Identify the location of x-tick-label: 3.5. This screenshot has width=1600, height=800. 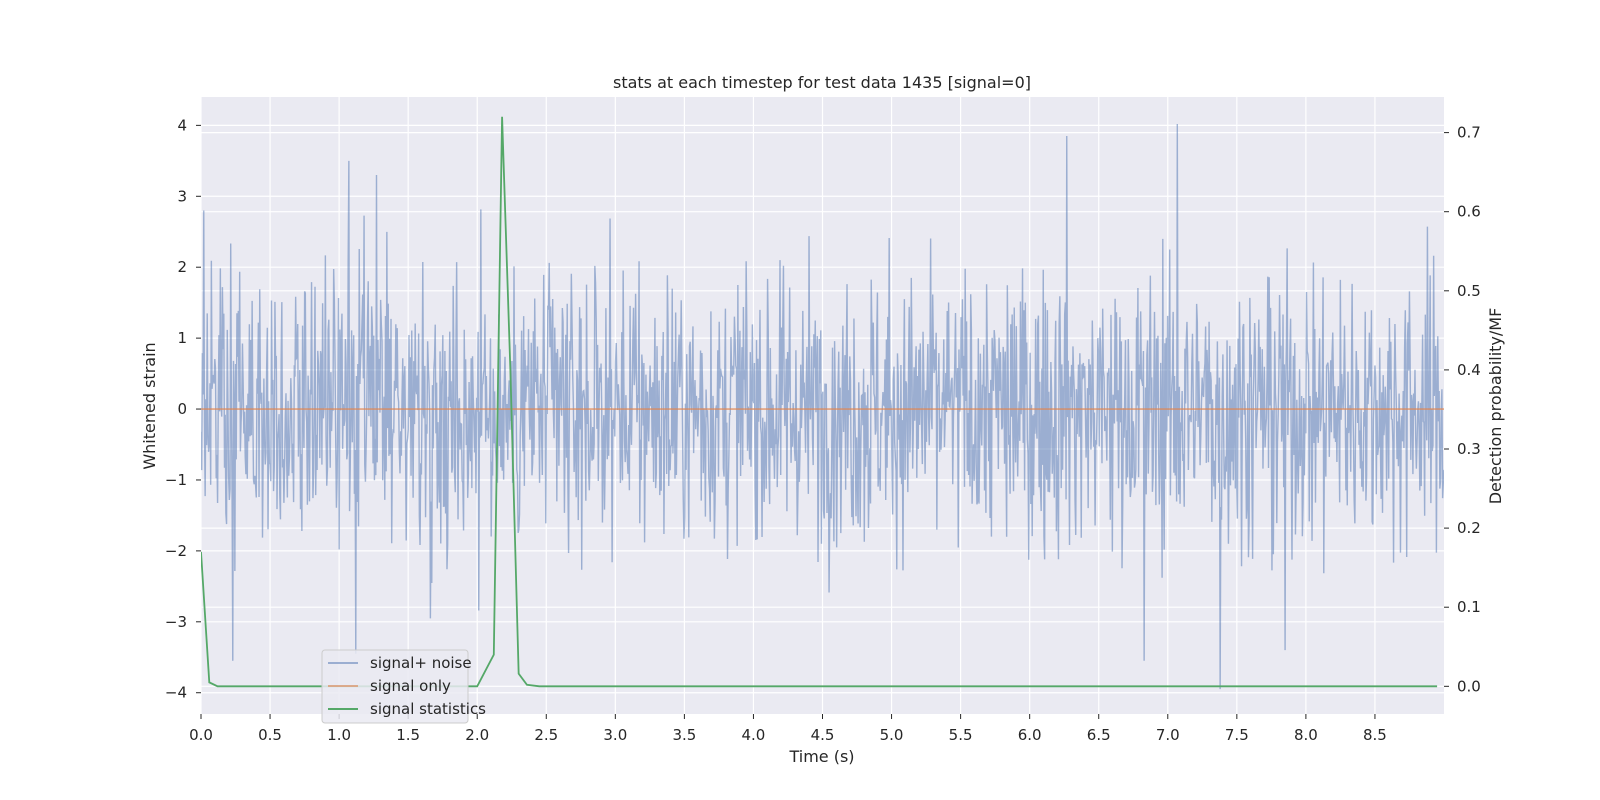
(684, 735).